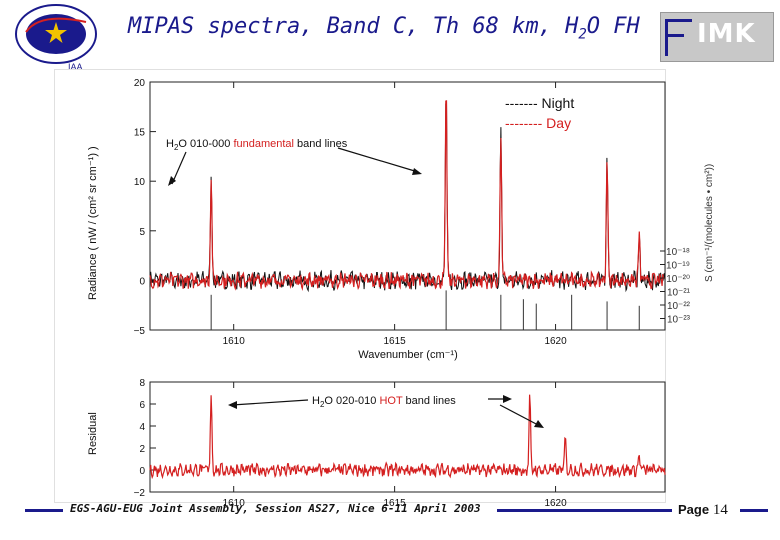 The height and width of the screenshot is (540, 780). What do you see at coordinates (678, 266) in the screenshot?
I see `y2-tick-label-1: 10⁻¹⁹` at bounding box center [678, 266].